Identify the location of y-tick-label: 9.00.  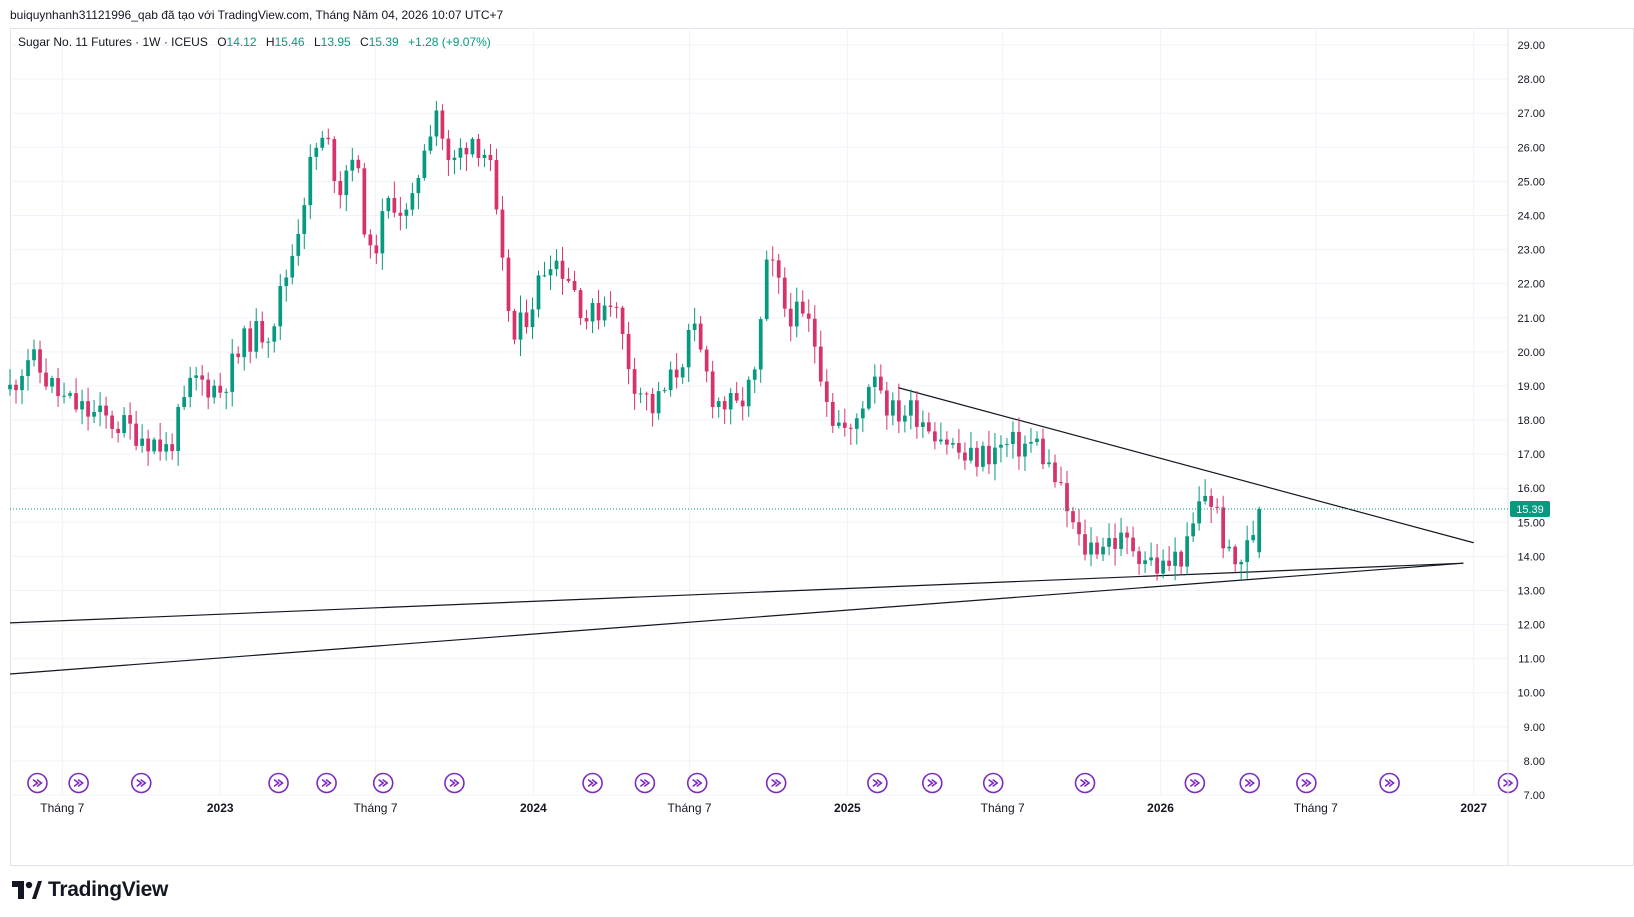
(1534, 728).